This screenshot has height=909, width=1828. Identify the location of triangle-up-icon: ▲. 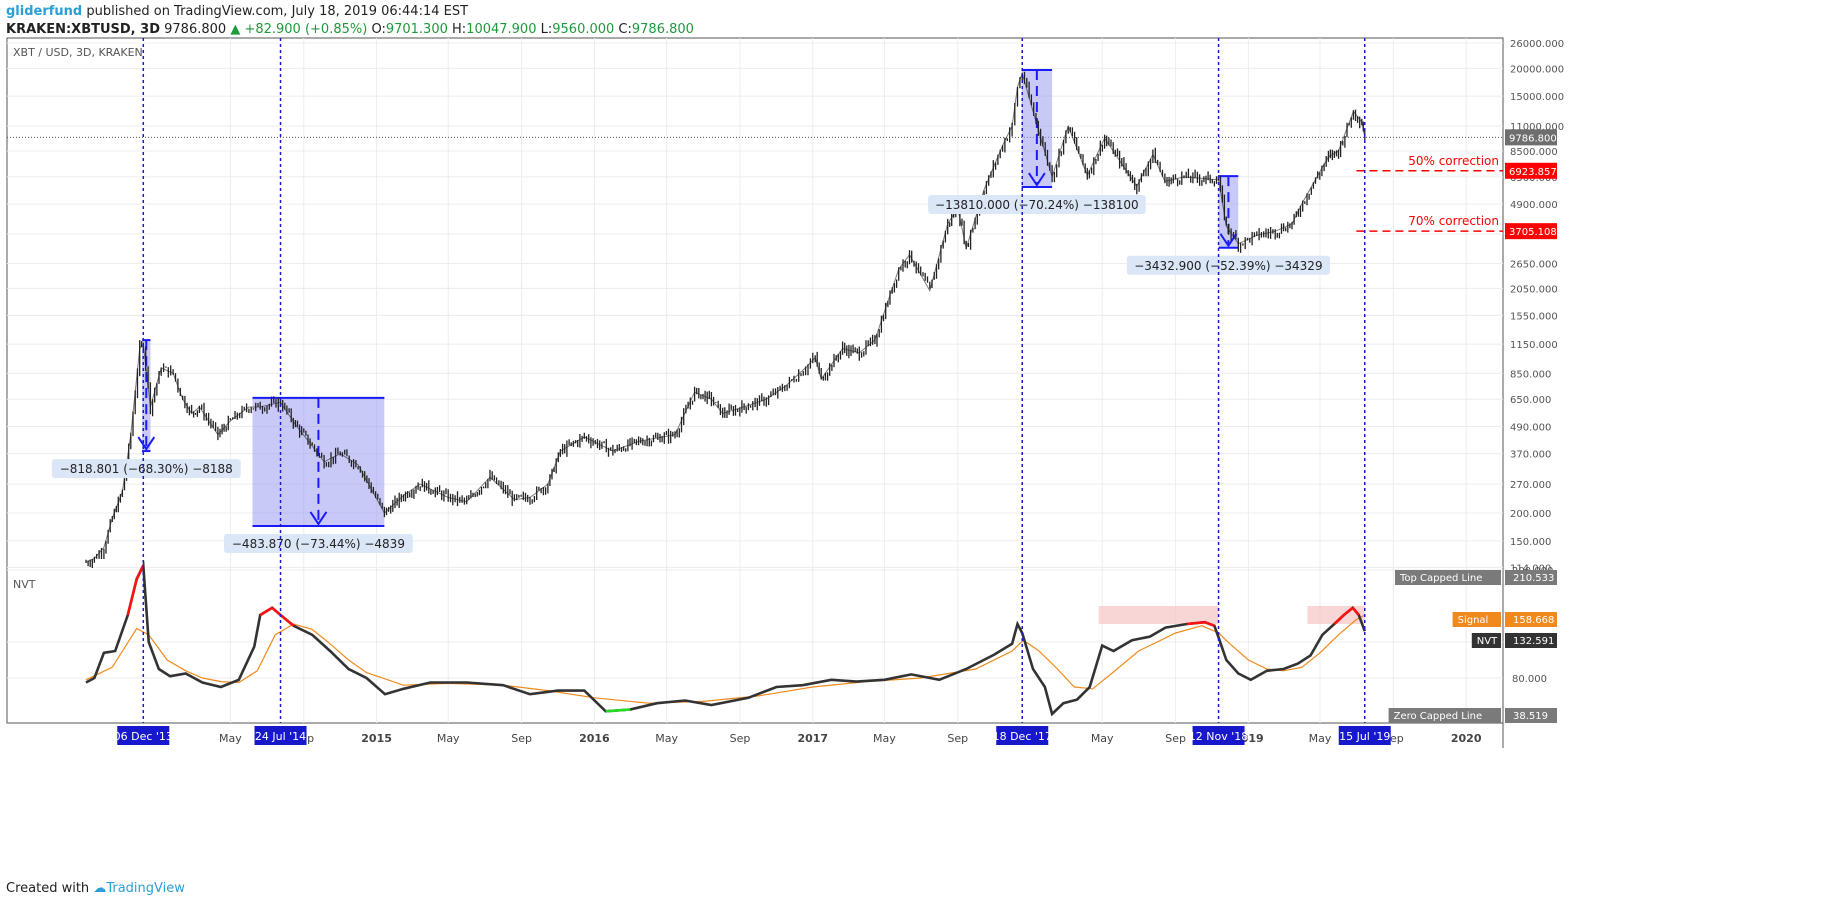
(235, 29).